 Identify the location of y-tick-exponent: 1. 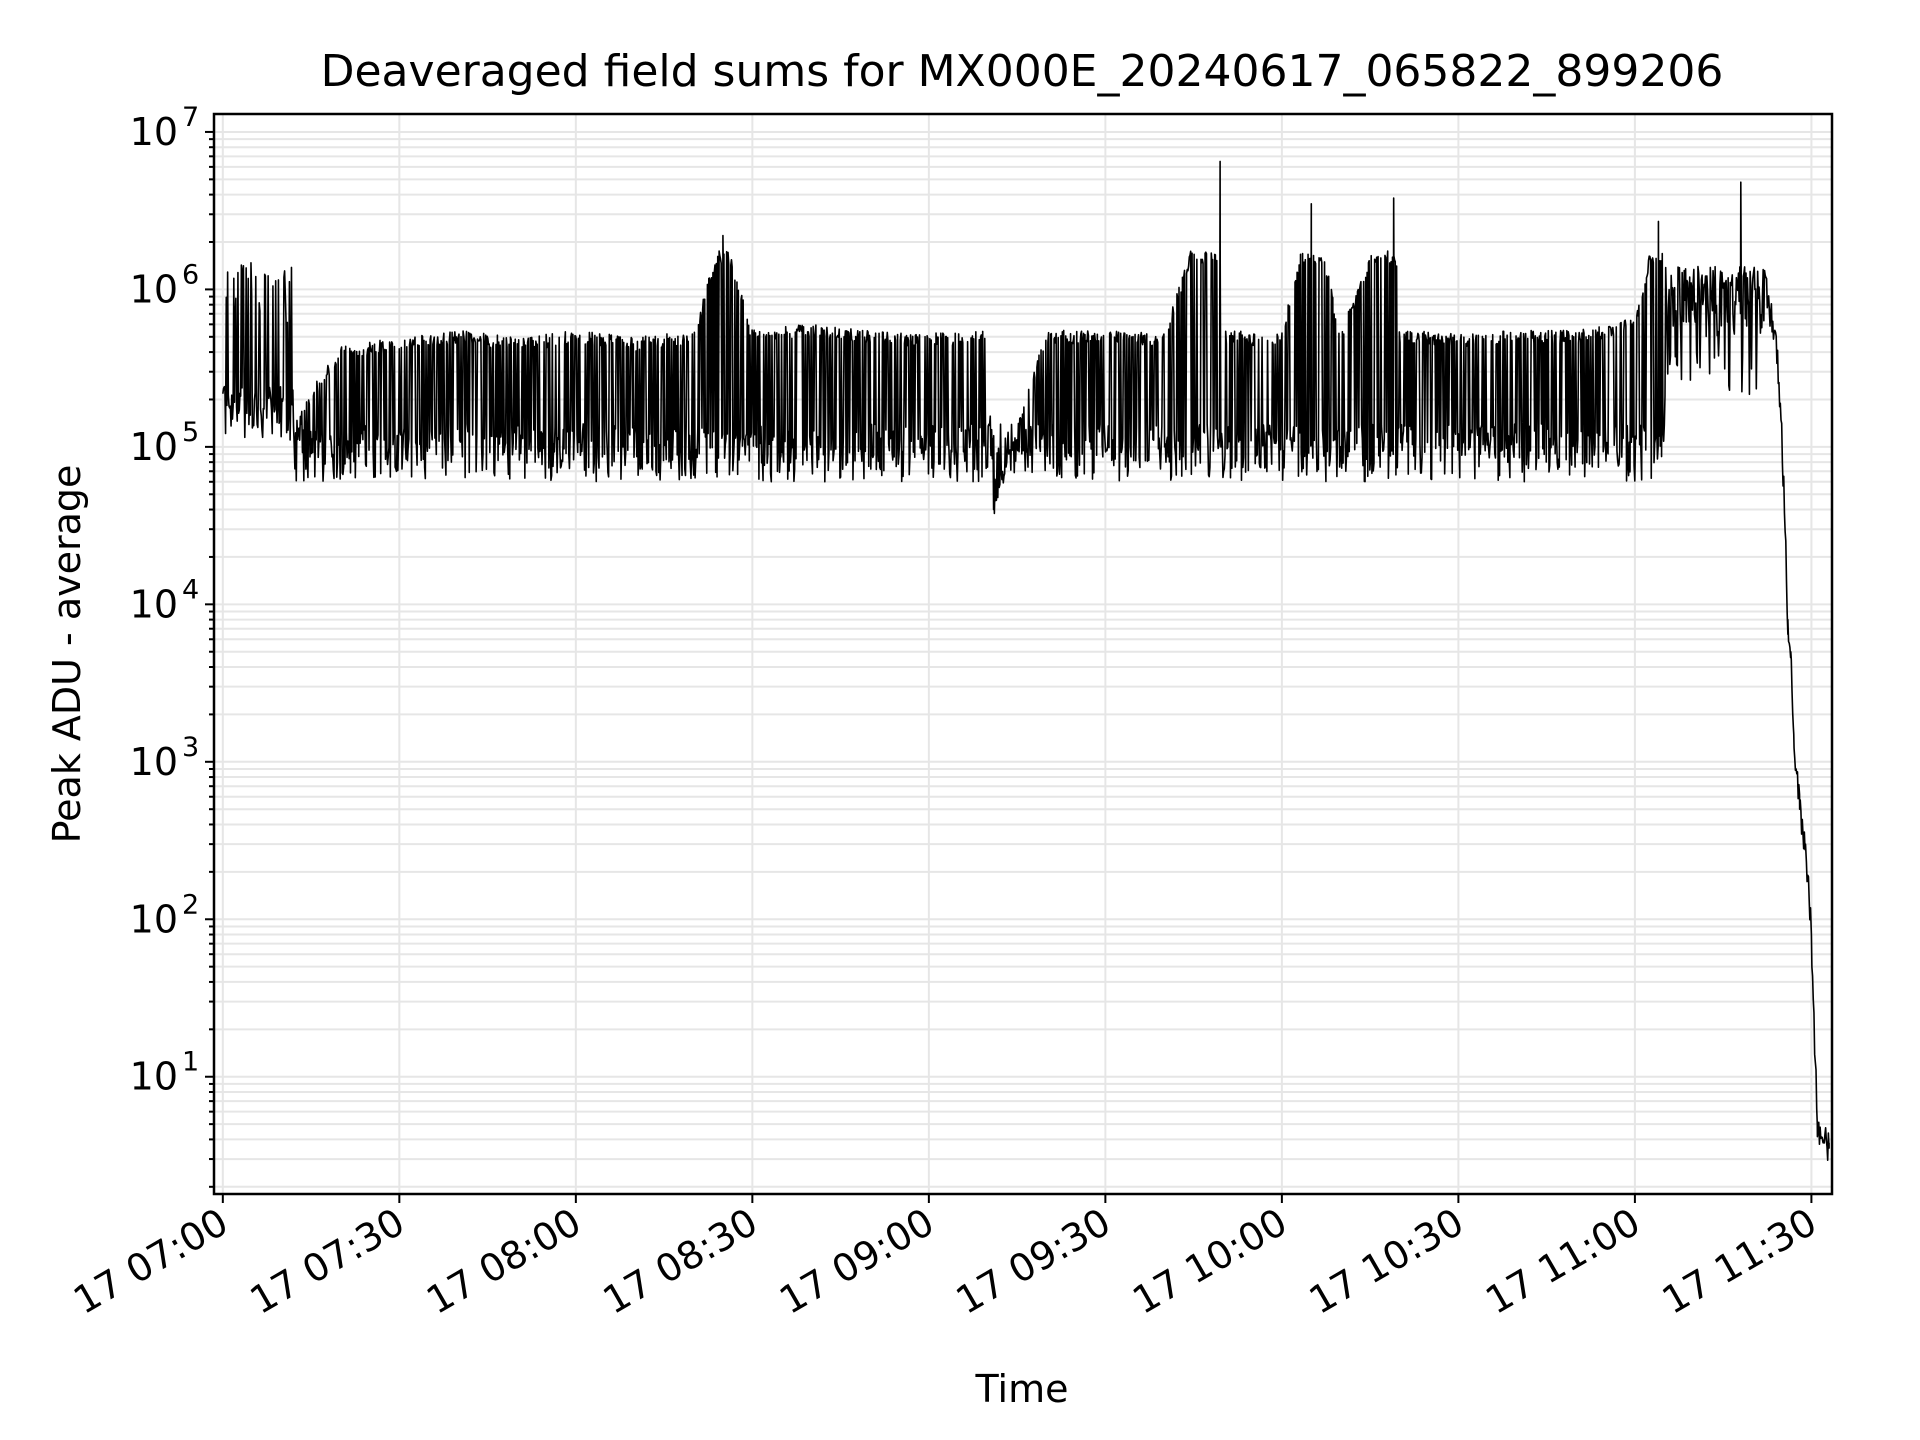
(190, 1062).